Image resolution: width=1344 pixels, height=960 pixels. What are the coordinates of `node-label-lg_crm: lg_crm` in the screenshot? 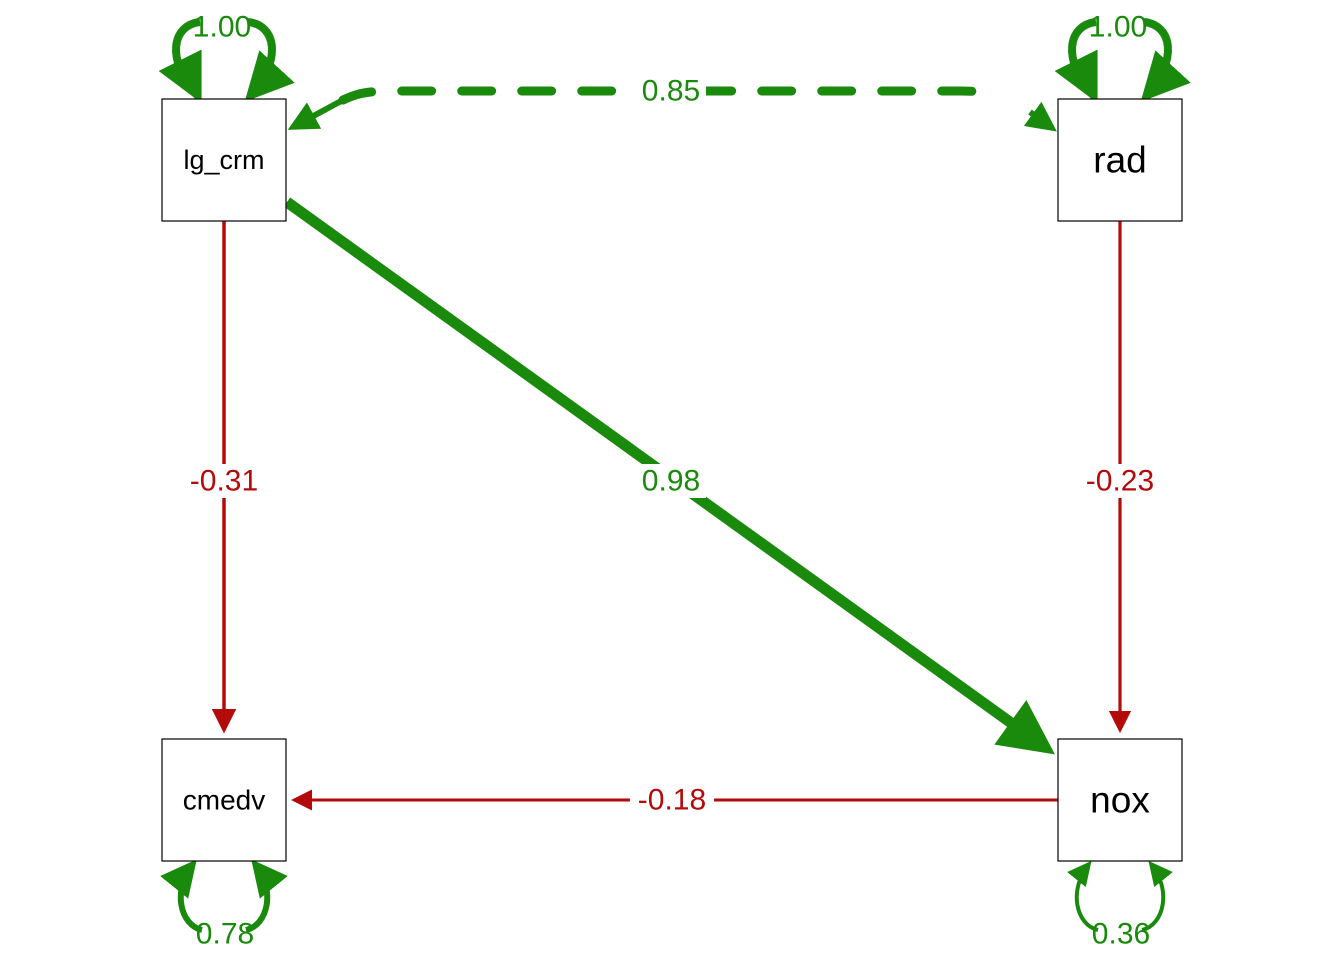 It's located at (223, 160).